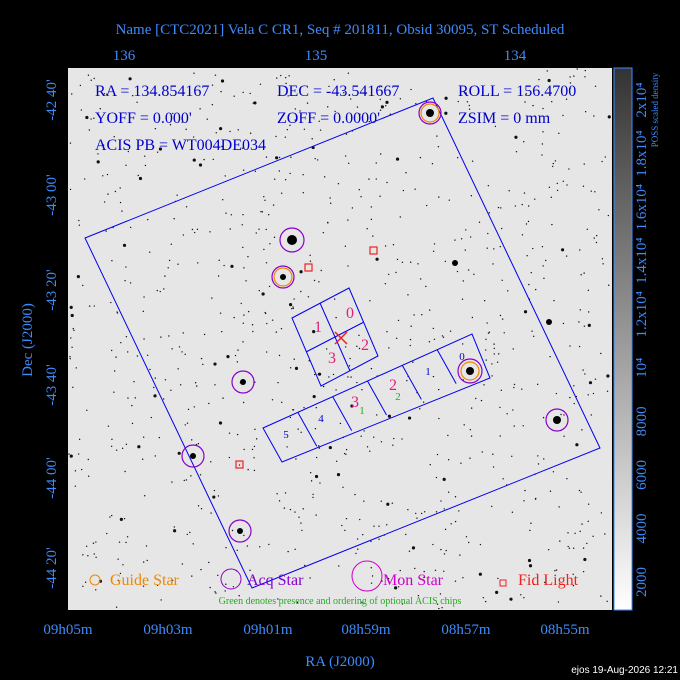  I want to click on colorbar-label: 4000, so click(642, 528).